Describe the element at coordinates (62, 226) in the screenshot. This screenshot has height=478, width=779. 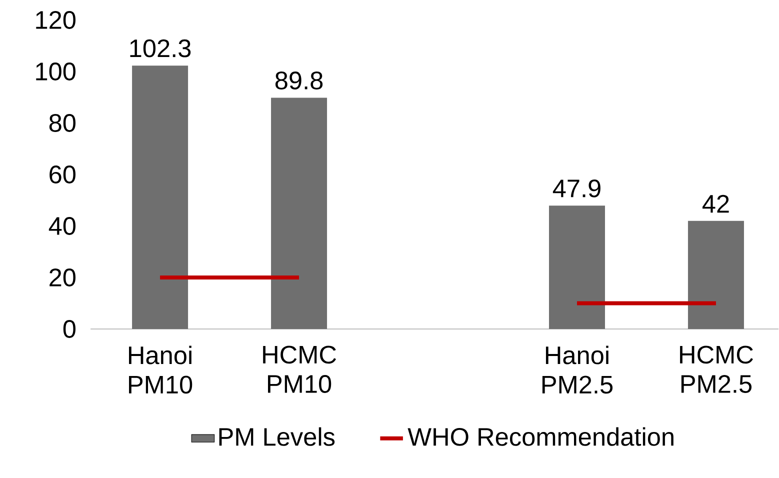
I see `y-tick-label: 40` at that location.